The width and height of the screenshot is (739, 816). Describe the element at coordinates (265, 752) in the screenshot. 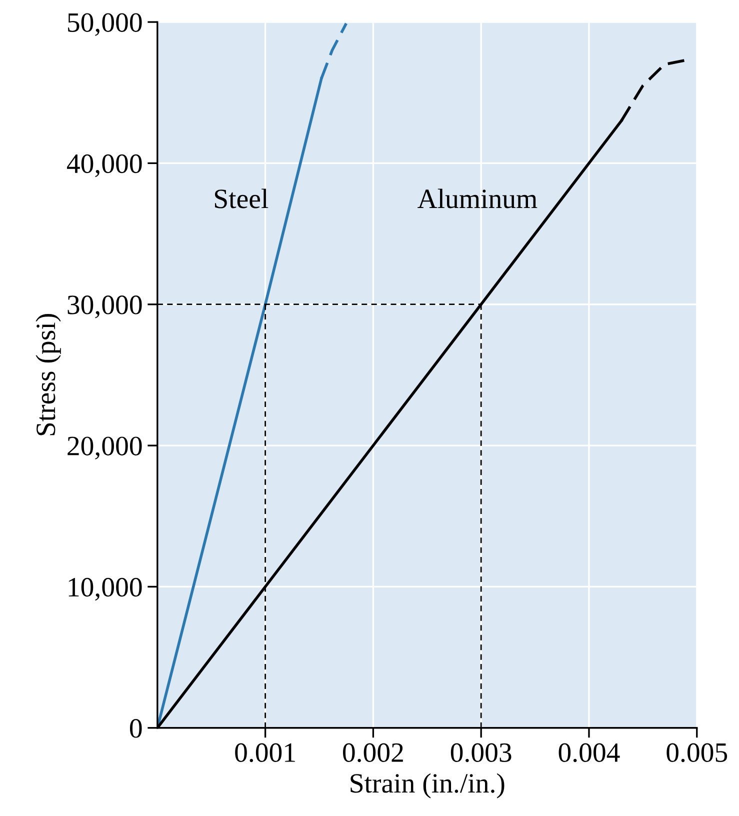

I see `x-tick-label: 0.001` at that location.